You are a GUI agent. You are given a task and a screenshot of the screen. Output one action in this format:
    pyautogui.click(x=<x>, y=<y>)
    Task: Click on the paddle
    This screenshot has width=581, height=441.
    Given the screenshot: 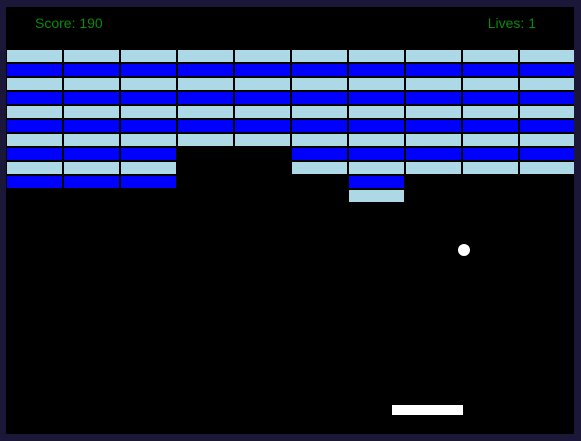 What is the action you would take?
    pyautogui.click(x=427, y=410)
    